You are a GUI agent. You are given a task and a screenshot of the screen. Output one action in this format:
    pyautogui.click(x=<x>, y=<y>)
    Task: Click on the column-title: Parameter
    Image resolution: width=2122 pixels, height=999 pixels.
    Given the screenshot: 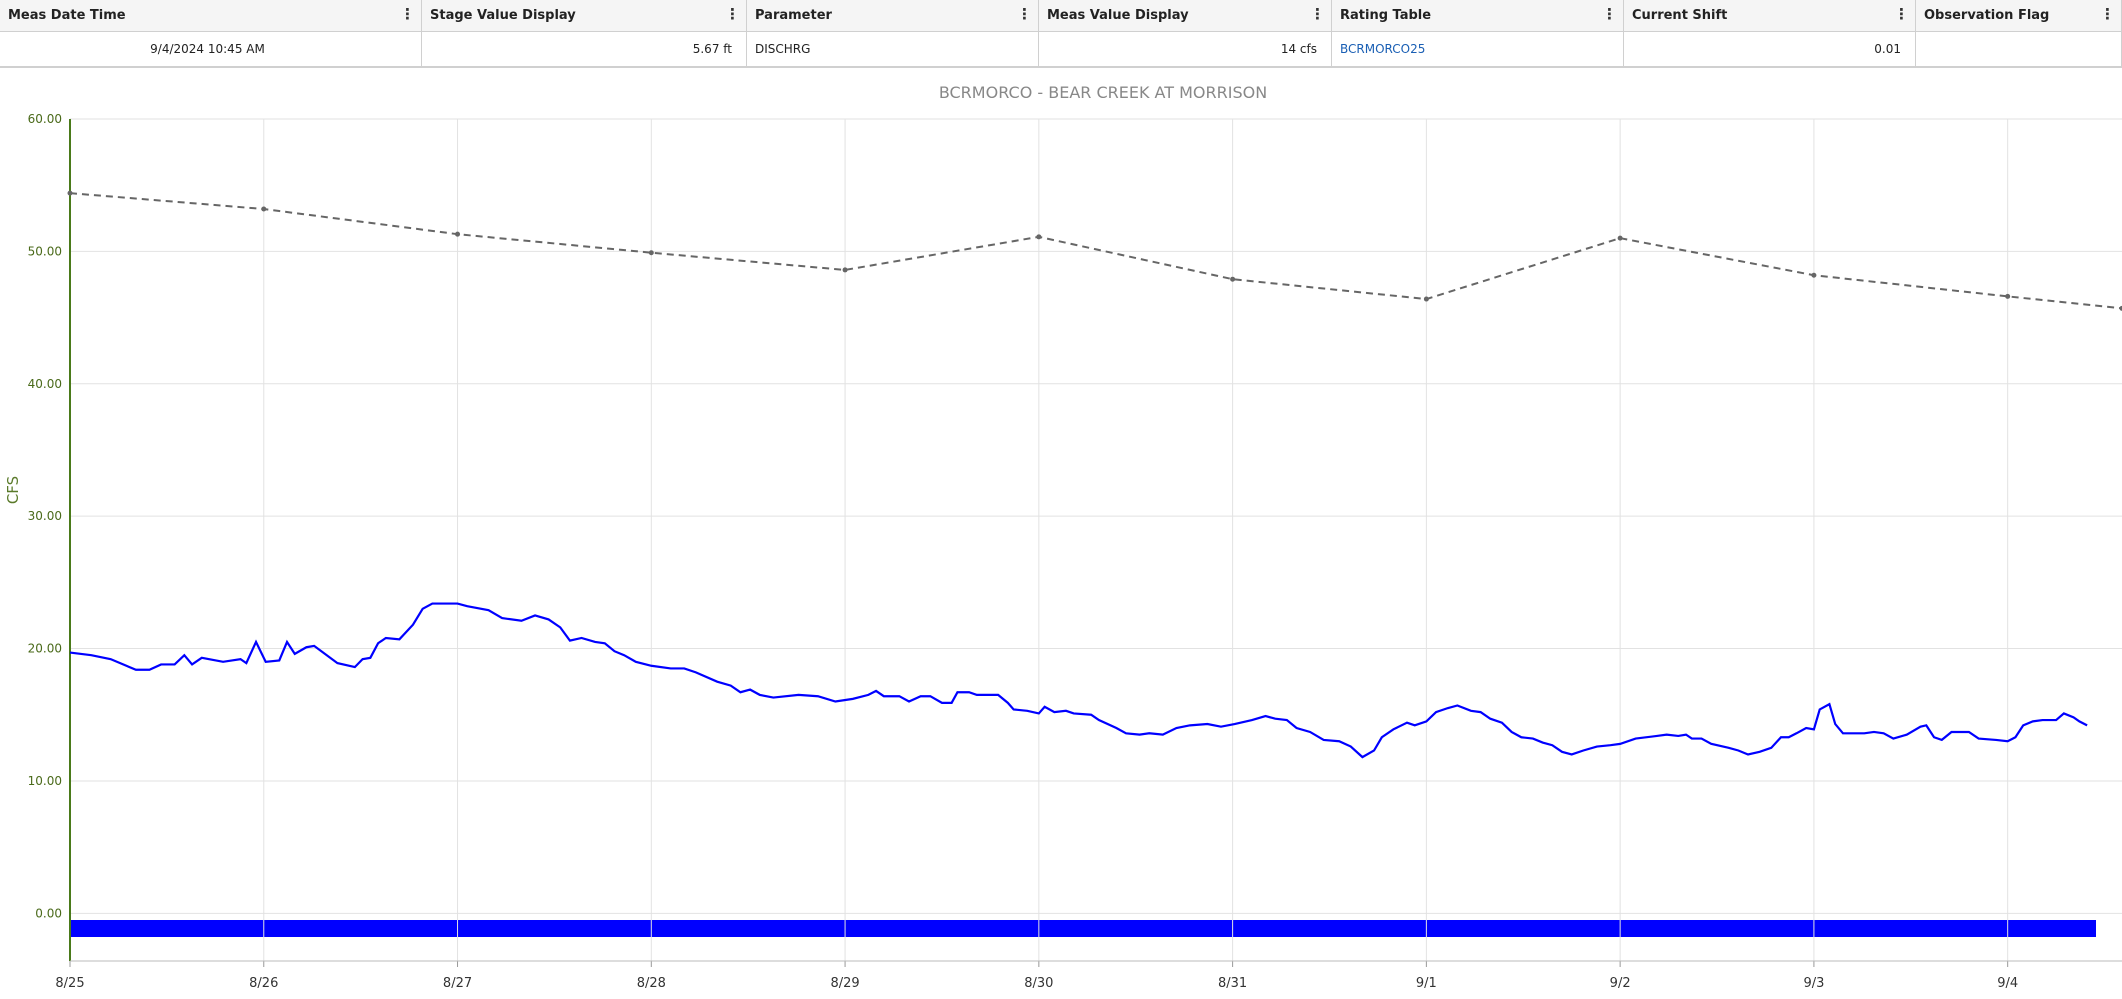 What is the action you would take?
    pyautogui.click(x=793, y=15)
    